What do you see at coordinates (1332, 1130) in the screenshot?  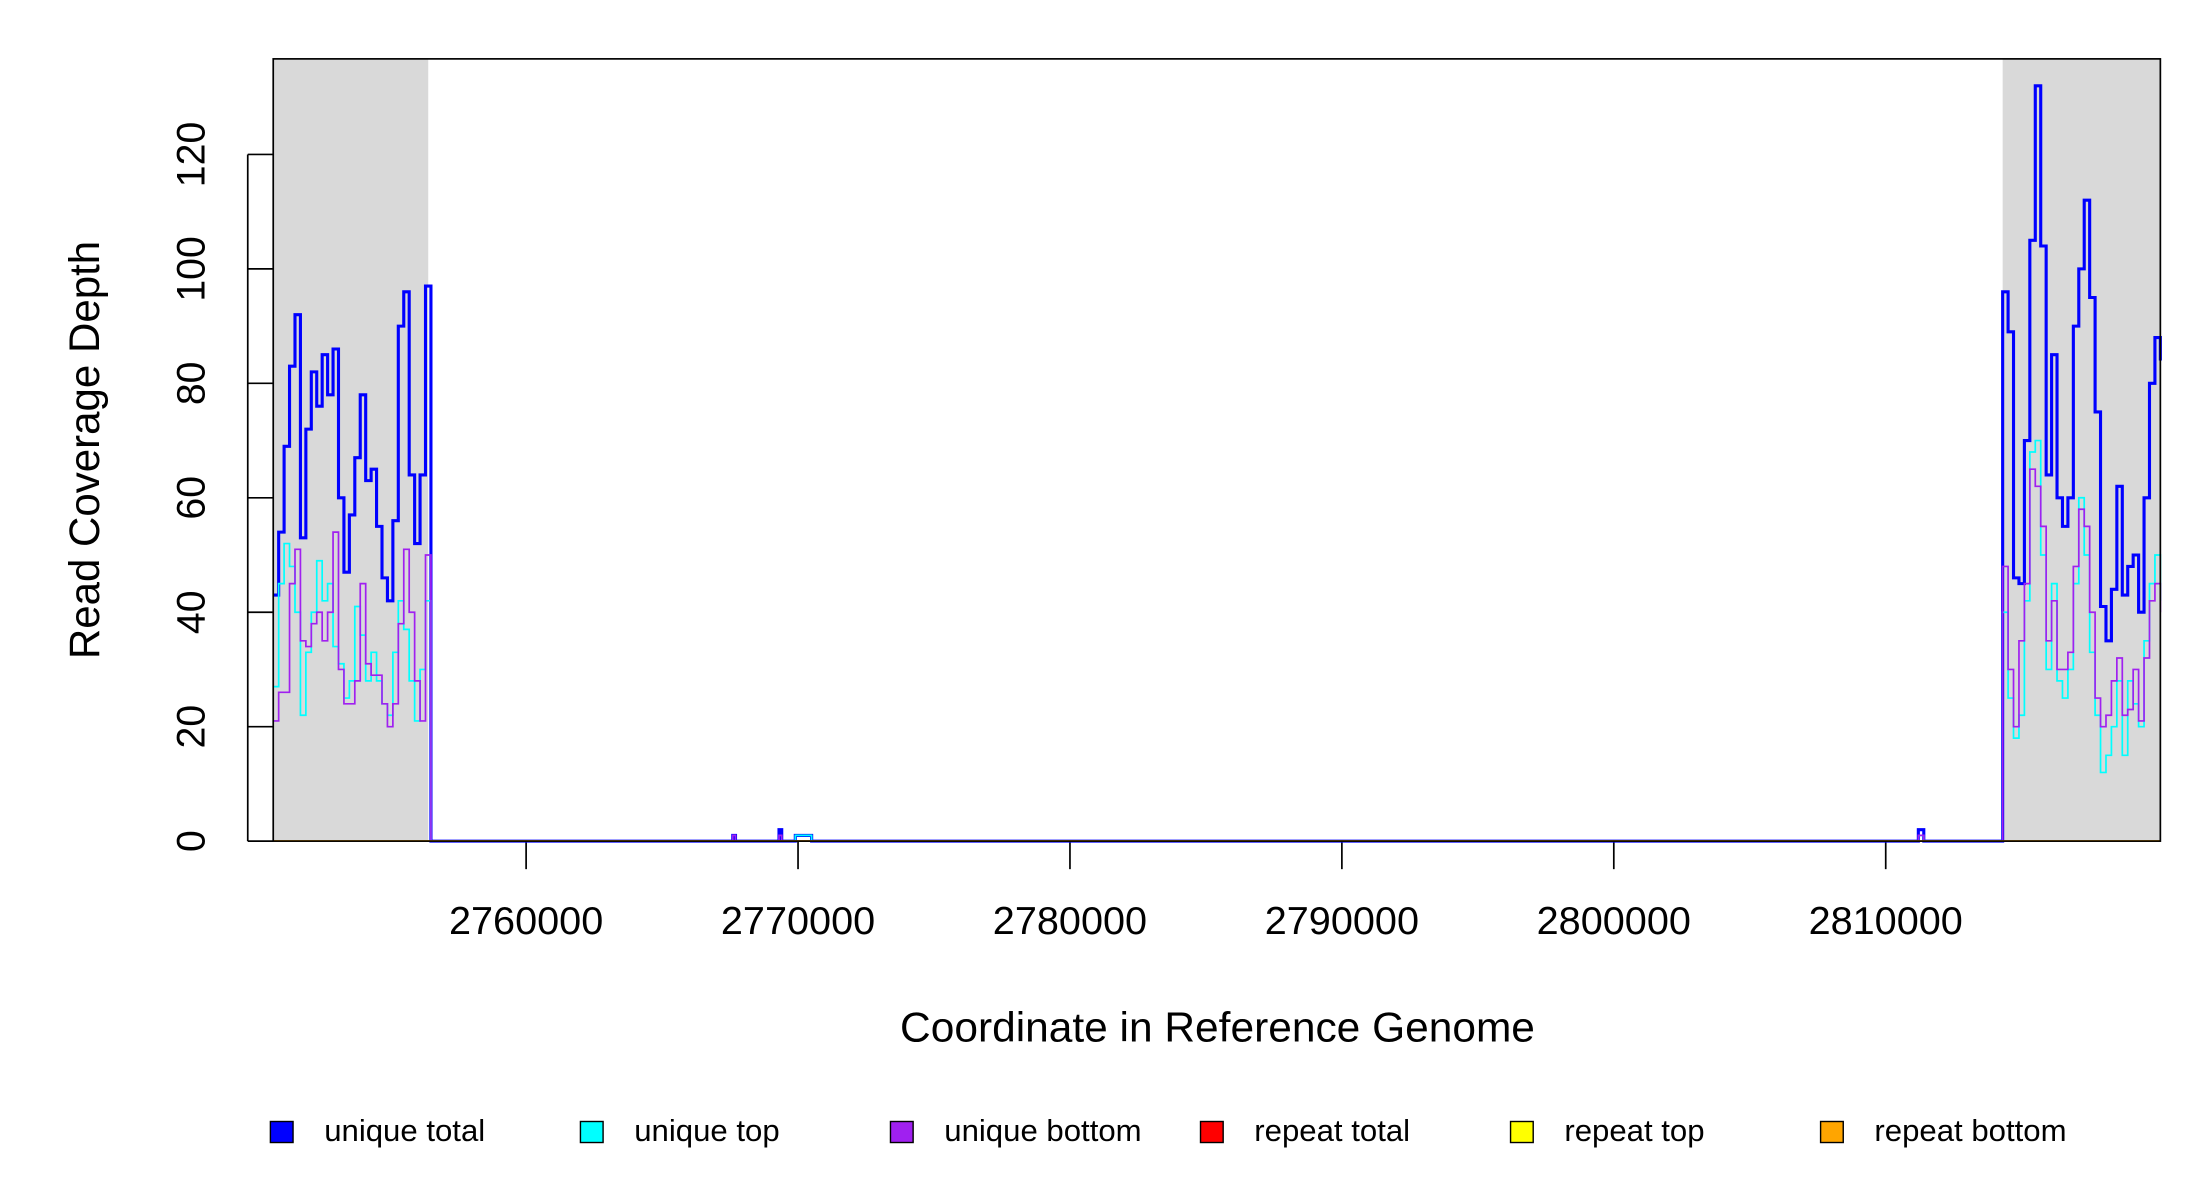 I see `legend-label: repeat total` at bounding box center [1332, 1130].